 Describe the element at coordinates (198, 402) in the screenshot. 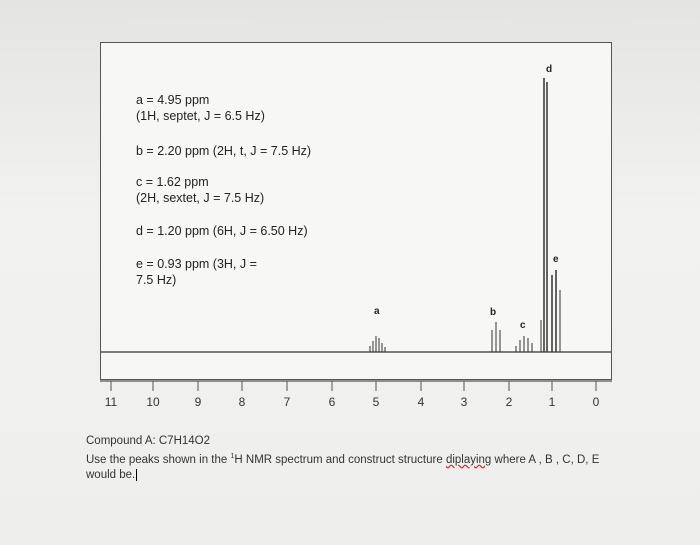

I see `axis-label: 9` at that location.